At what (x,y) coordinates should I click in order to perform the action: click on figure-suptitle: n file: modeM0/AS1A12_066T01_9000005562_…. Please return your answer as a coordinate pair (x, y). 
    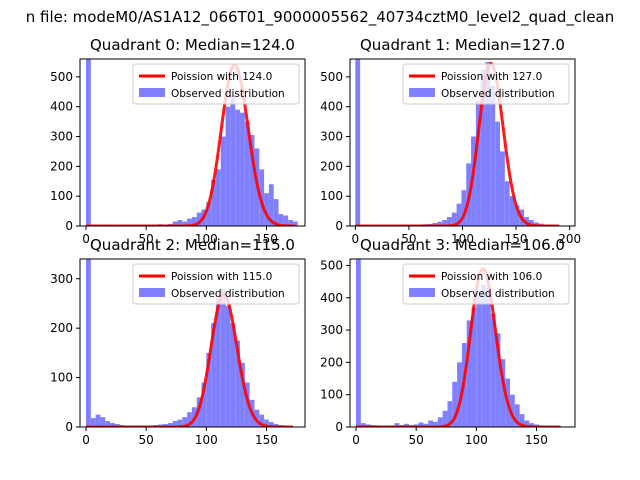
    Looking at the image, I should click on (320, 17).